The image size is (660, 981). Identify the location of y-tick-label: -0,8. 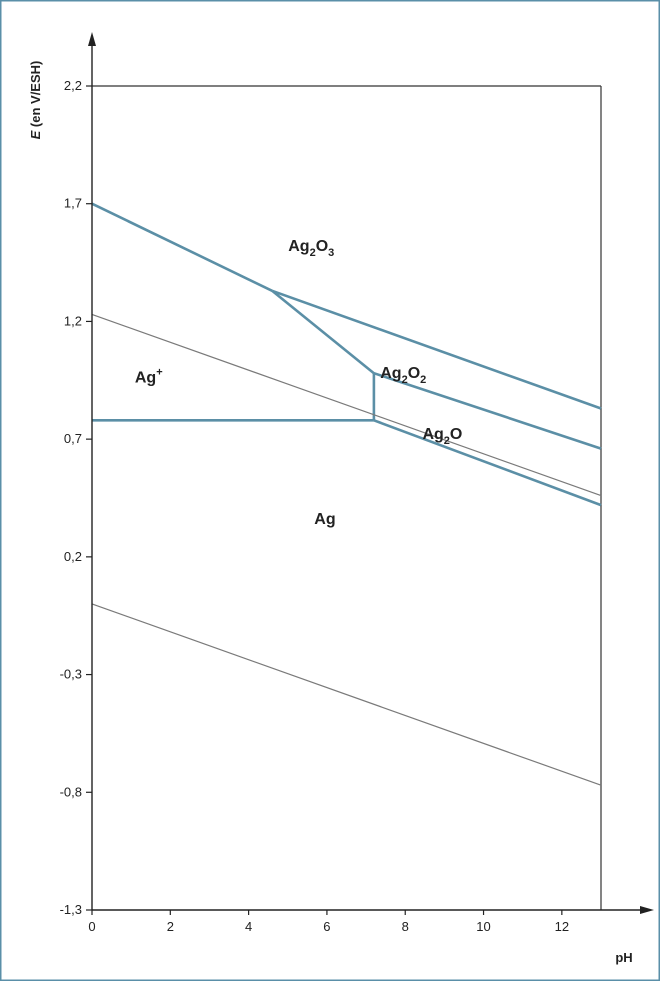
(71, 791).